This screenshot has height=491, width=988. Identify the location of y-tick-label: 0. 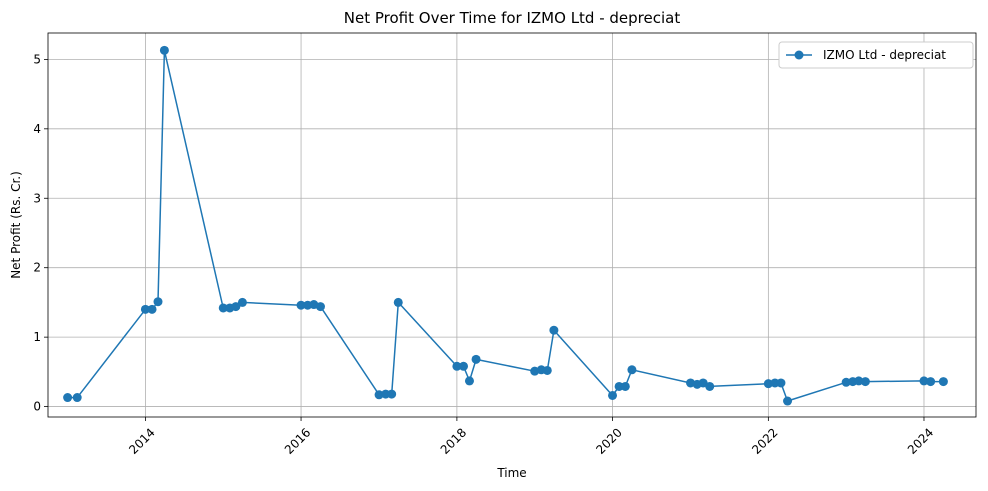
(37, 407).